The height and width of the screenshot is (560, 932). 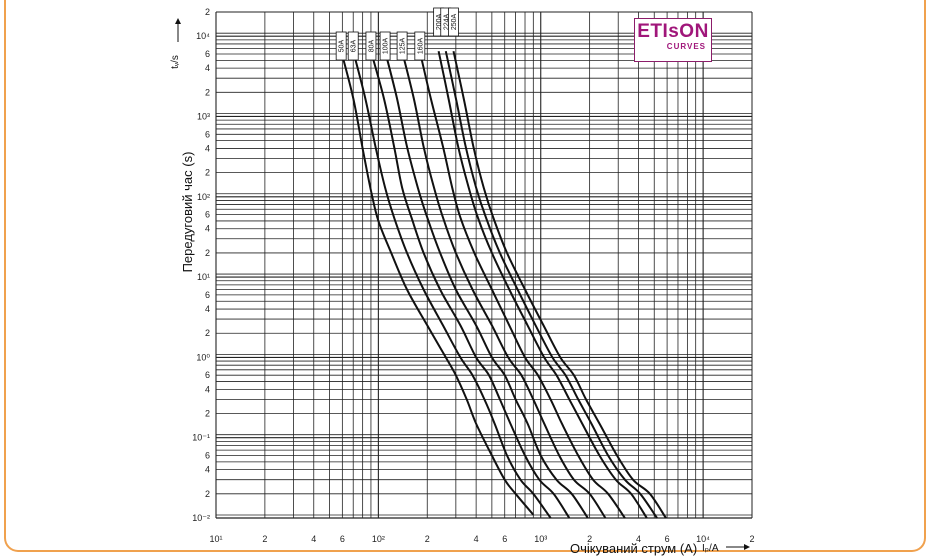 I want to click on series-tag-label: 224A, so click(x=446, y=22).